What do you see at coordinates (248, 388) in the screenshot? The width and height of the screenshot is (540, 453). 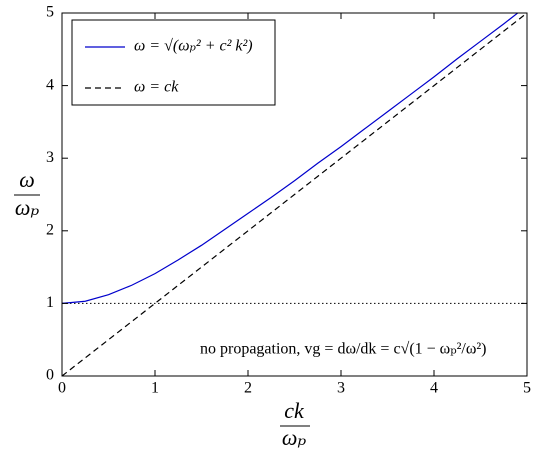 I see `x-tick-label: 2` at bounding box center [248, 388].